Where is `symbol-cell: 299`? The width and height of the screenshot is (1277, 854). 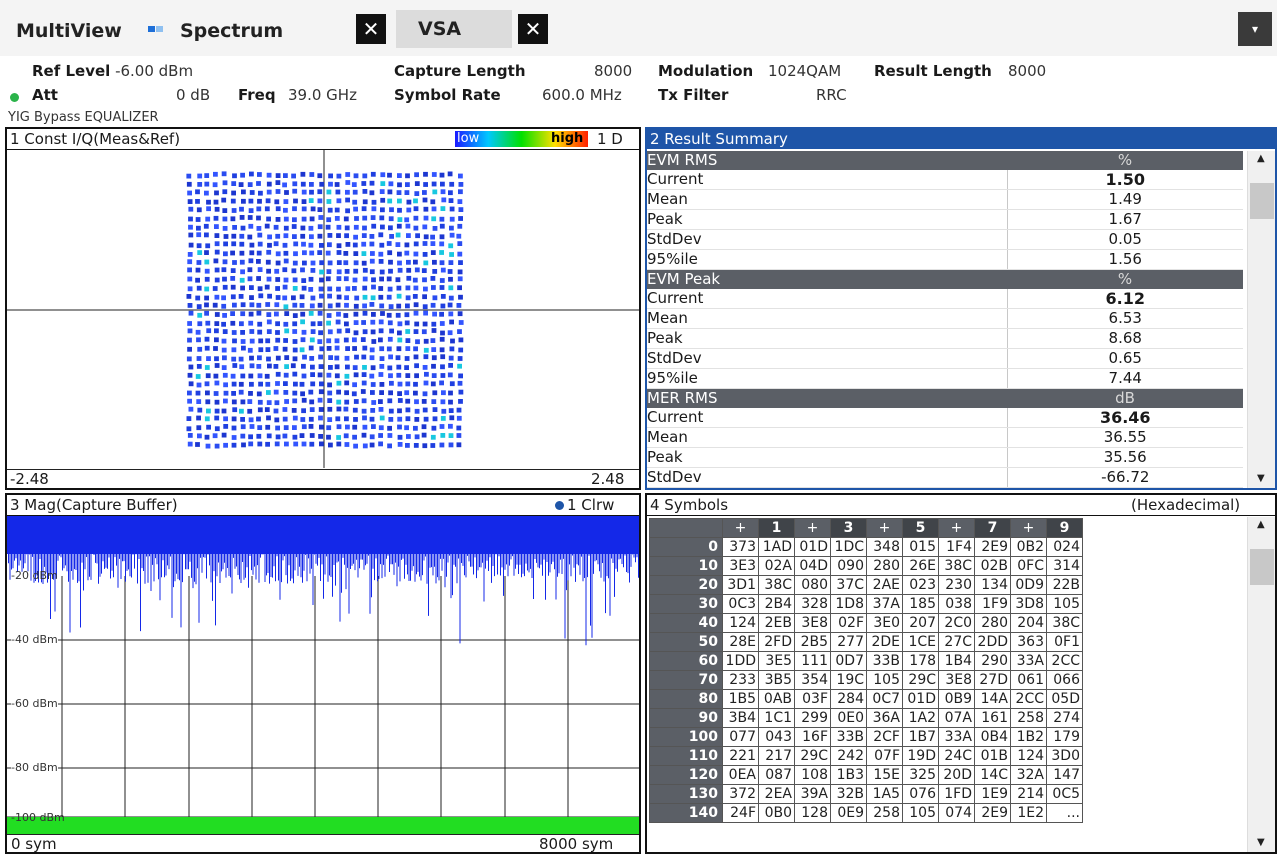
symbol-cell: 299 is located at coordinates (812, 718).